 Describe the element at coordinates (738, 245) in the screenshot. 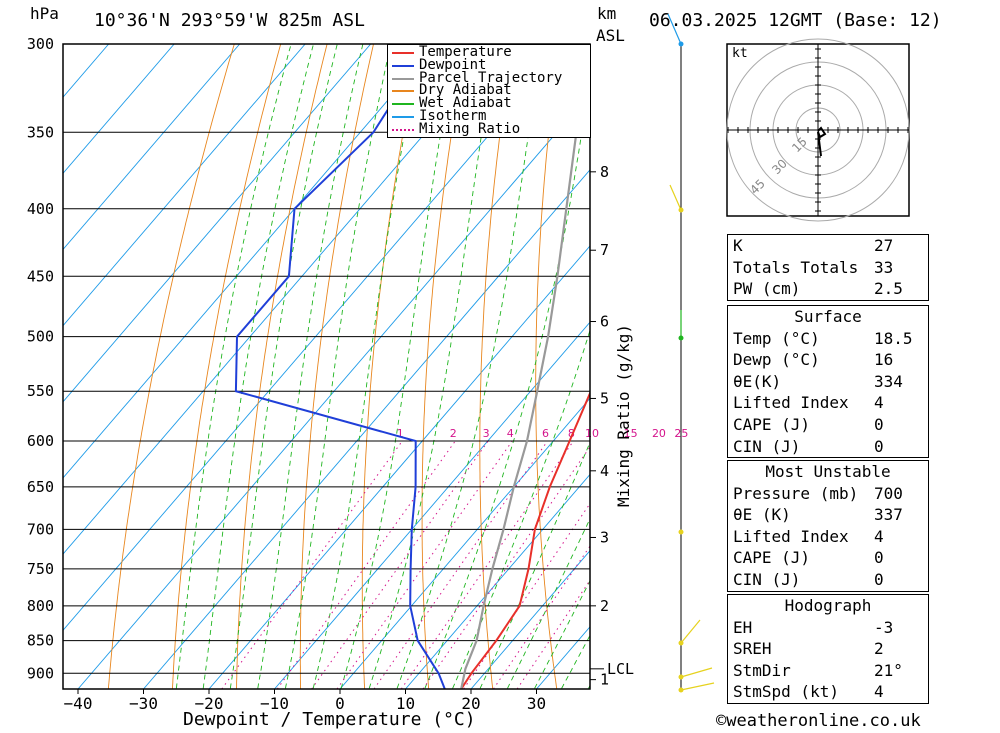

I see `stat-label: K` at that location.